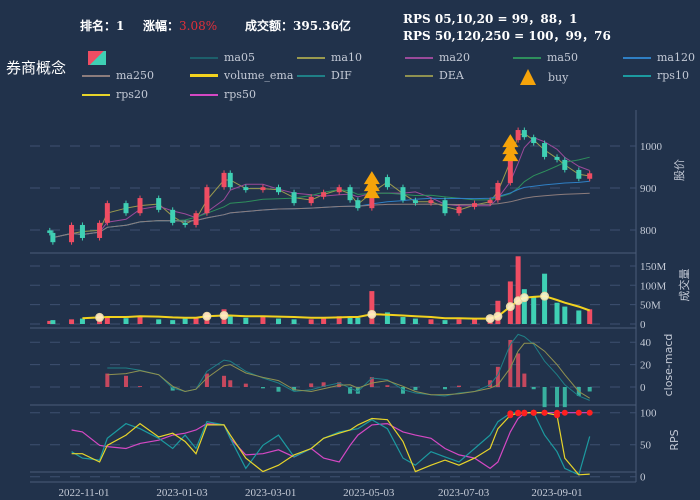  What do you see at coordinates (198, 26) in the screenshot?
I see `change-value: 3.08%` at bounding box center [198, 26].